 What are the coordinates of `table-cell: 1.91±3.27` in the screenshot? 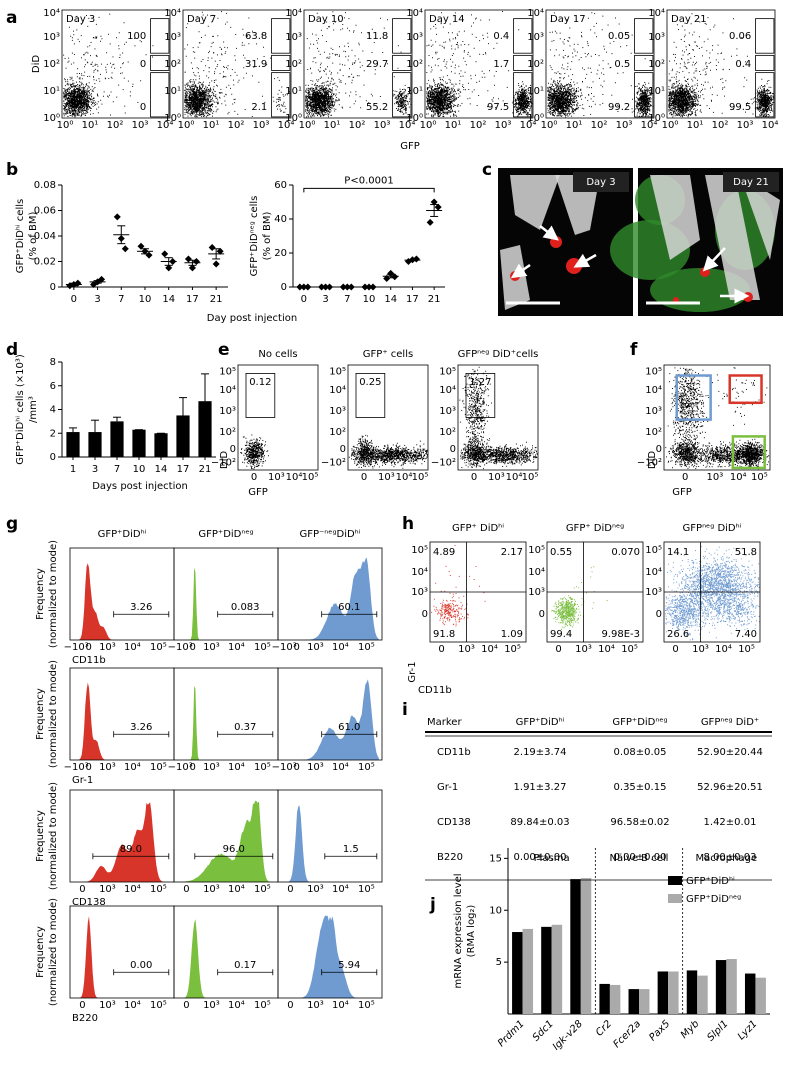 It's located at (540, 787).